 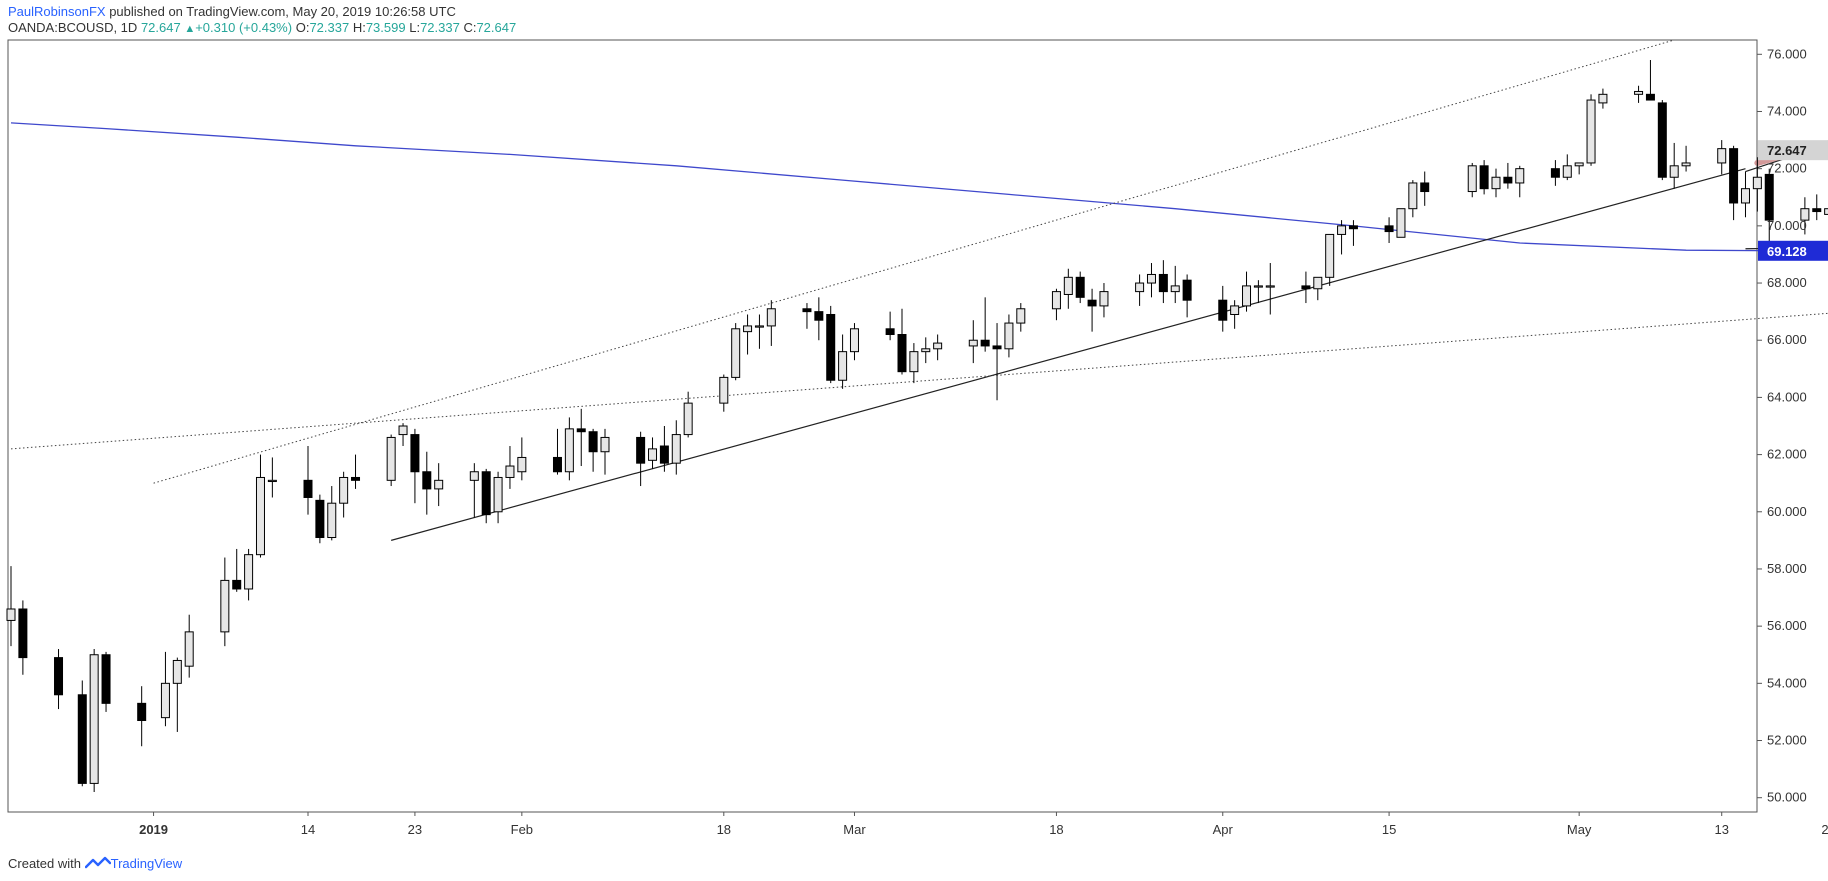 What do you see at coordinates (73, 27) in the screenshot?
I see `symbol-label: OANDA:BCOUSD, 1D` at bounding box center [73, 27].